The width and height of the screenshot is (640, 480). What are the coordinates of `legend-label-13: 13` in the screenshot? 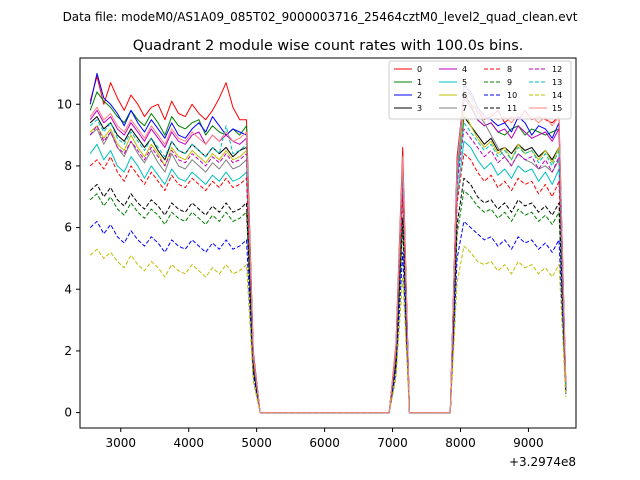 It's located at (557, 82).